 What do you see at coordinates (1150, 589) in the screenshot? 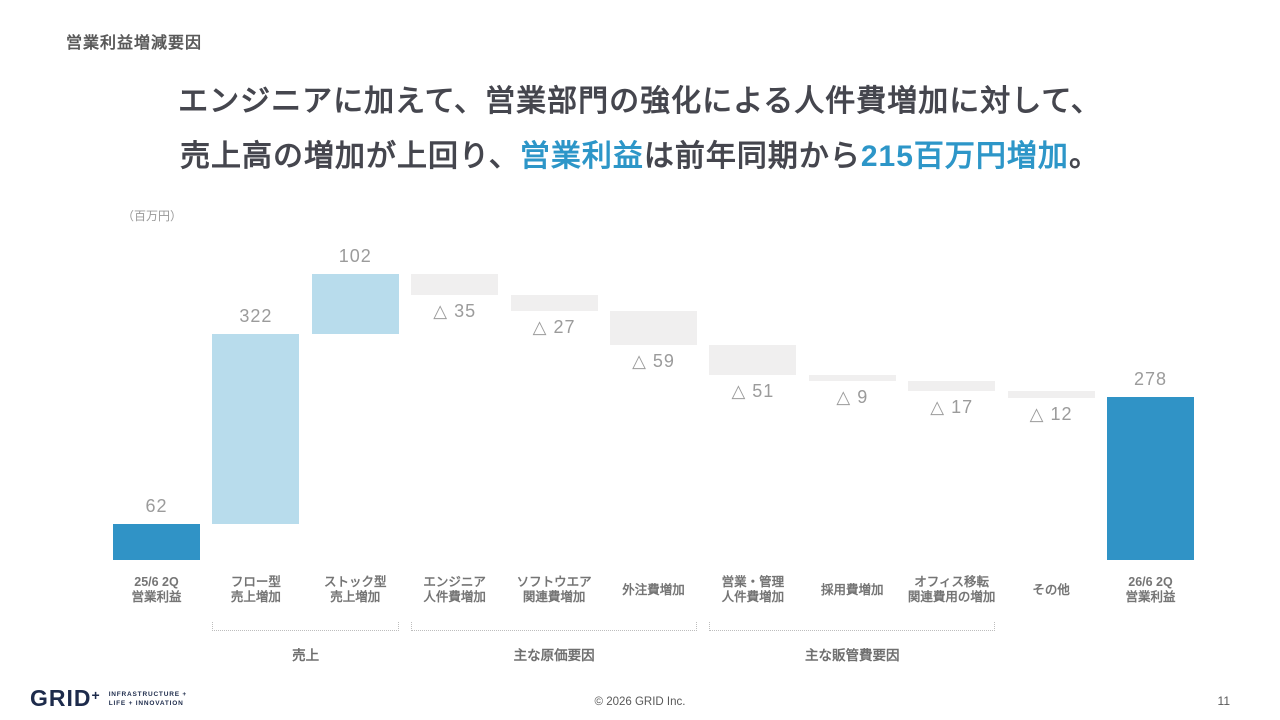
I see `bar-category-label: 26/6 2Q 営業利益` at bounding box center [1150, 589].